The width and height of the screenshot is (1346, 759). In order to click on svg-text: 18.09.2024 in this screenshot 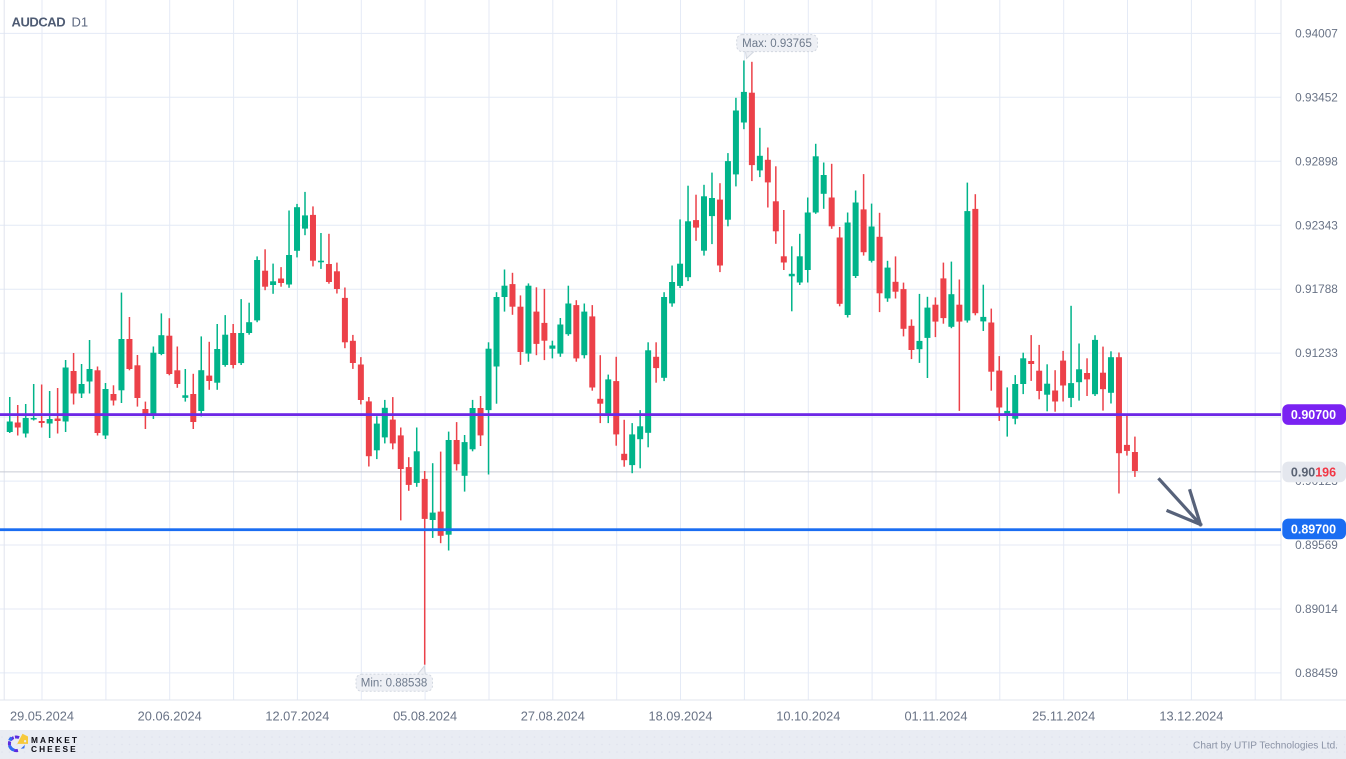, I will do `click(680, 716)`.